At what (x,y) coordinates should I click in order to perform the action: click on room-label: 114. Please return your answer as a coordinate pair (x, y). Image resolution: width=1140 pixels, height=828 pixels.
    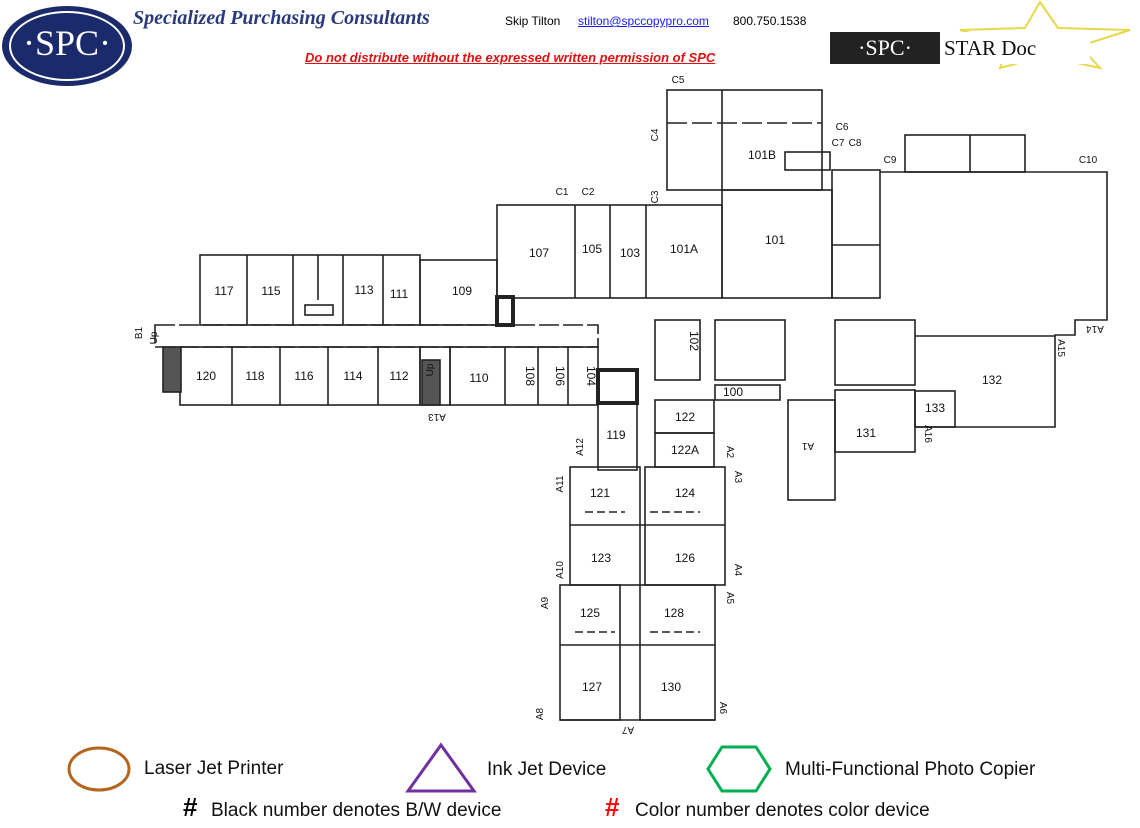
    Looking at the image, I should click on (352, 376).